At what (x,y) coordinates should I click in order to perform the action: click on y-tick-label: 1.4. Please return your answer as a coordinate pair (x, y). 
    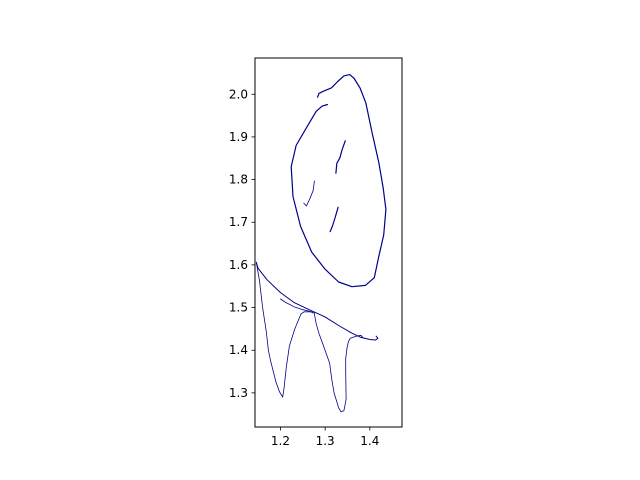
    Looking at the image, I should click on (238, 350).